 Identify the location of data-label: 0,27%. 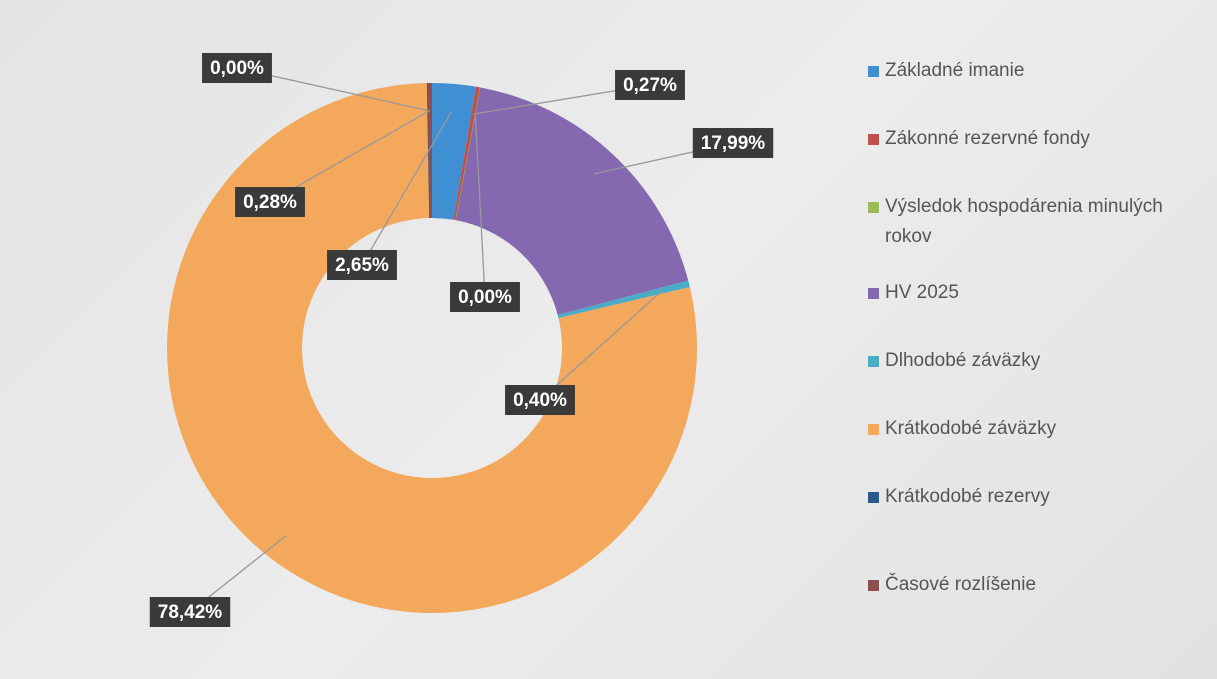
(650, 85).